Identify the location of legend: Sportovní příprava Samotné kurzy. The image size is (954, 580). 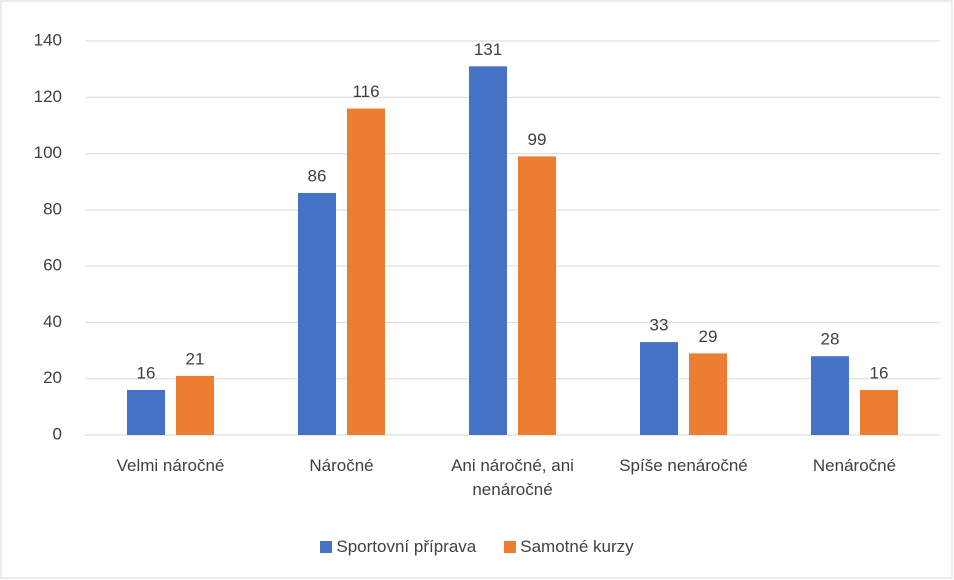
(477, 547).